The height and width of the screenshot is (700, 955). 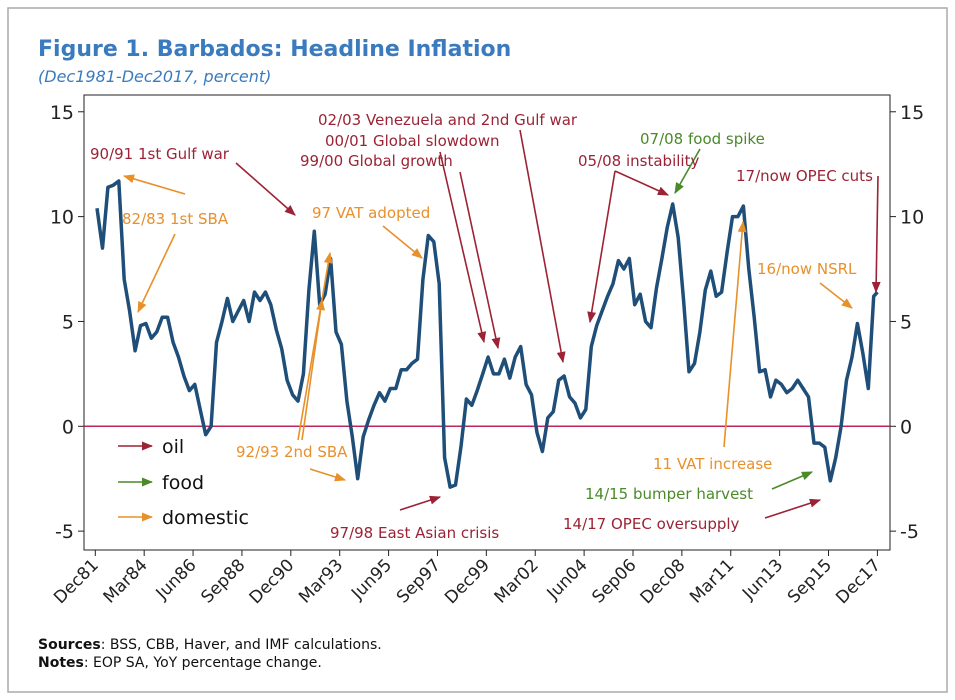 I want to click on x-tick-label: Sep06, so click(x=614, y=581).